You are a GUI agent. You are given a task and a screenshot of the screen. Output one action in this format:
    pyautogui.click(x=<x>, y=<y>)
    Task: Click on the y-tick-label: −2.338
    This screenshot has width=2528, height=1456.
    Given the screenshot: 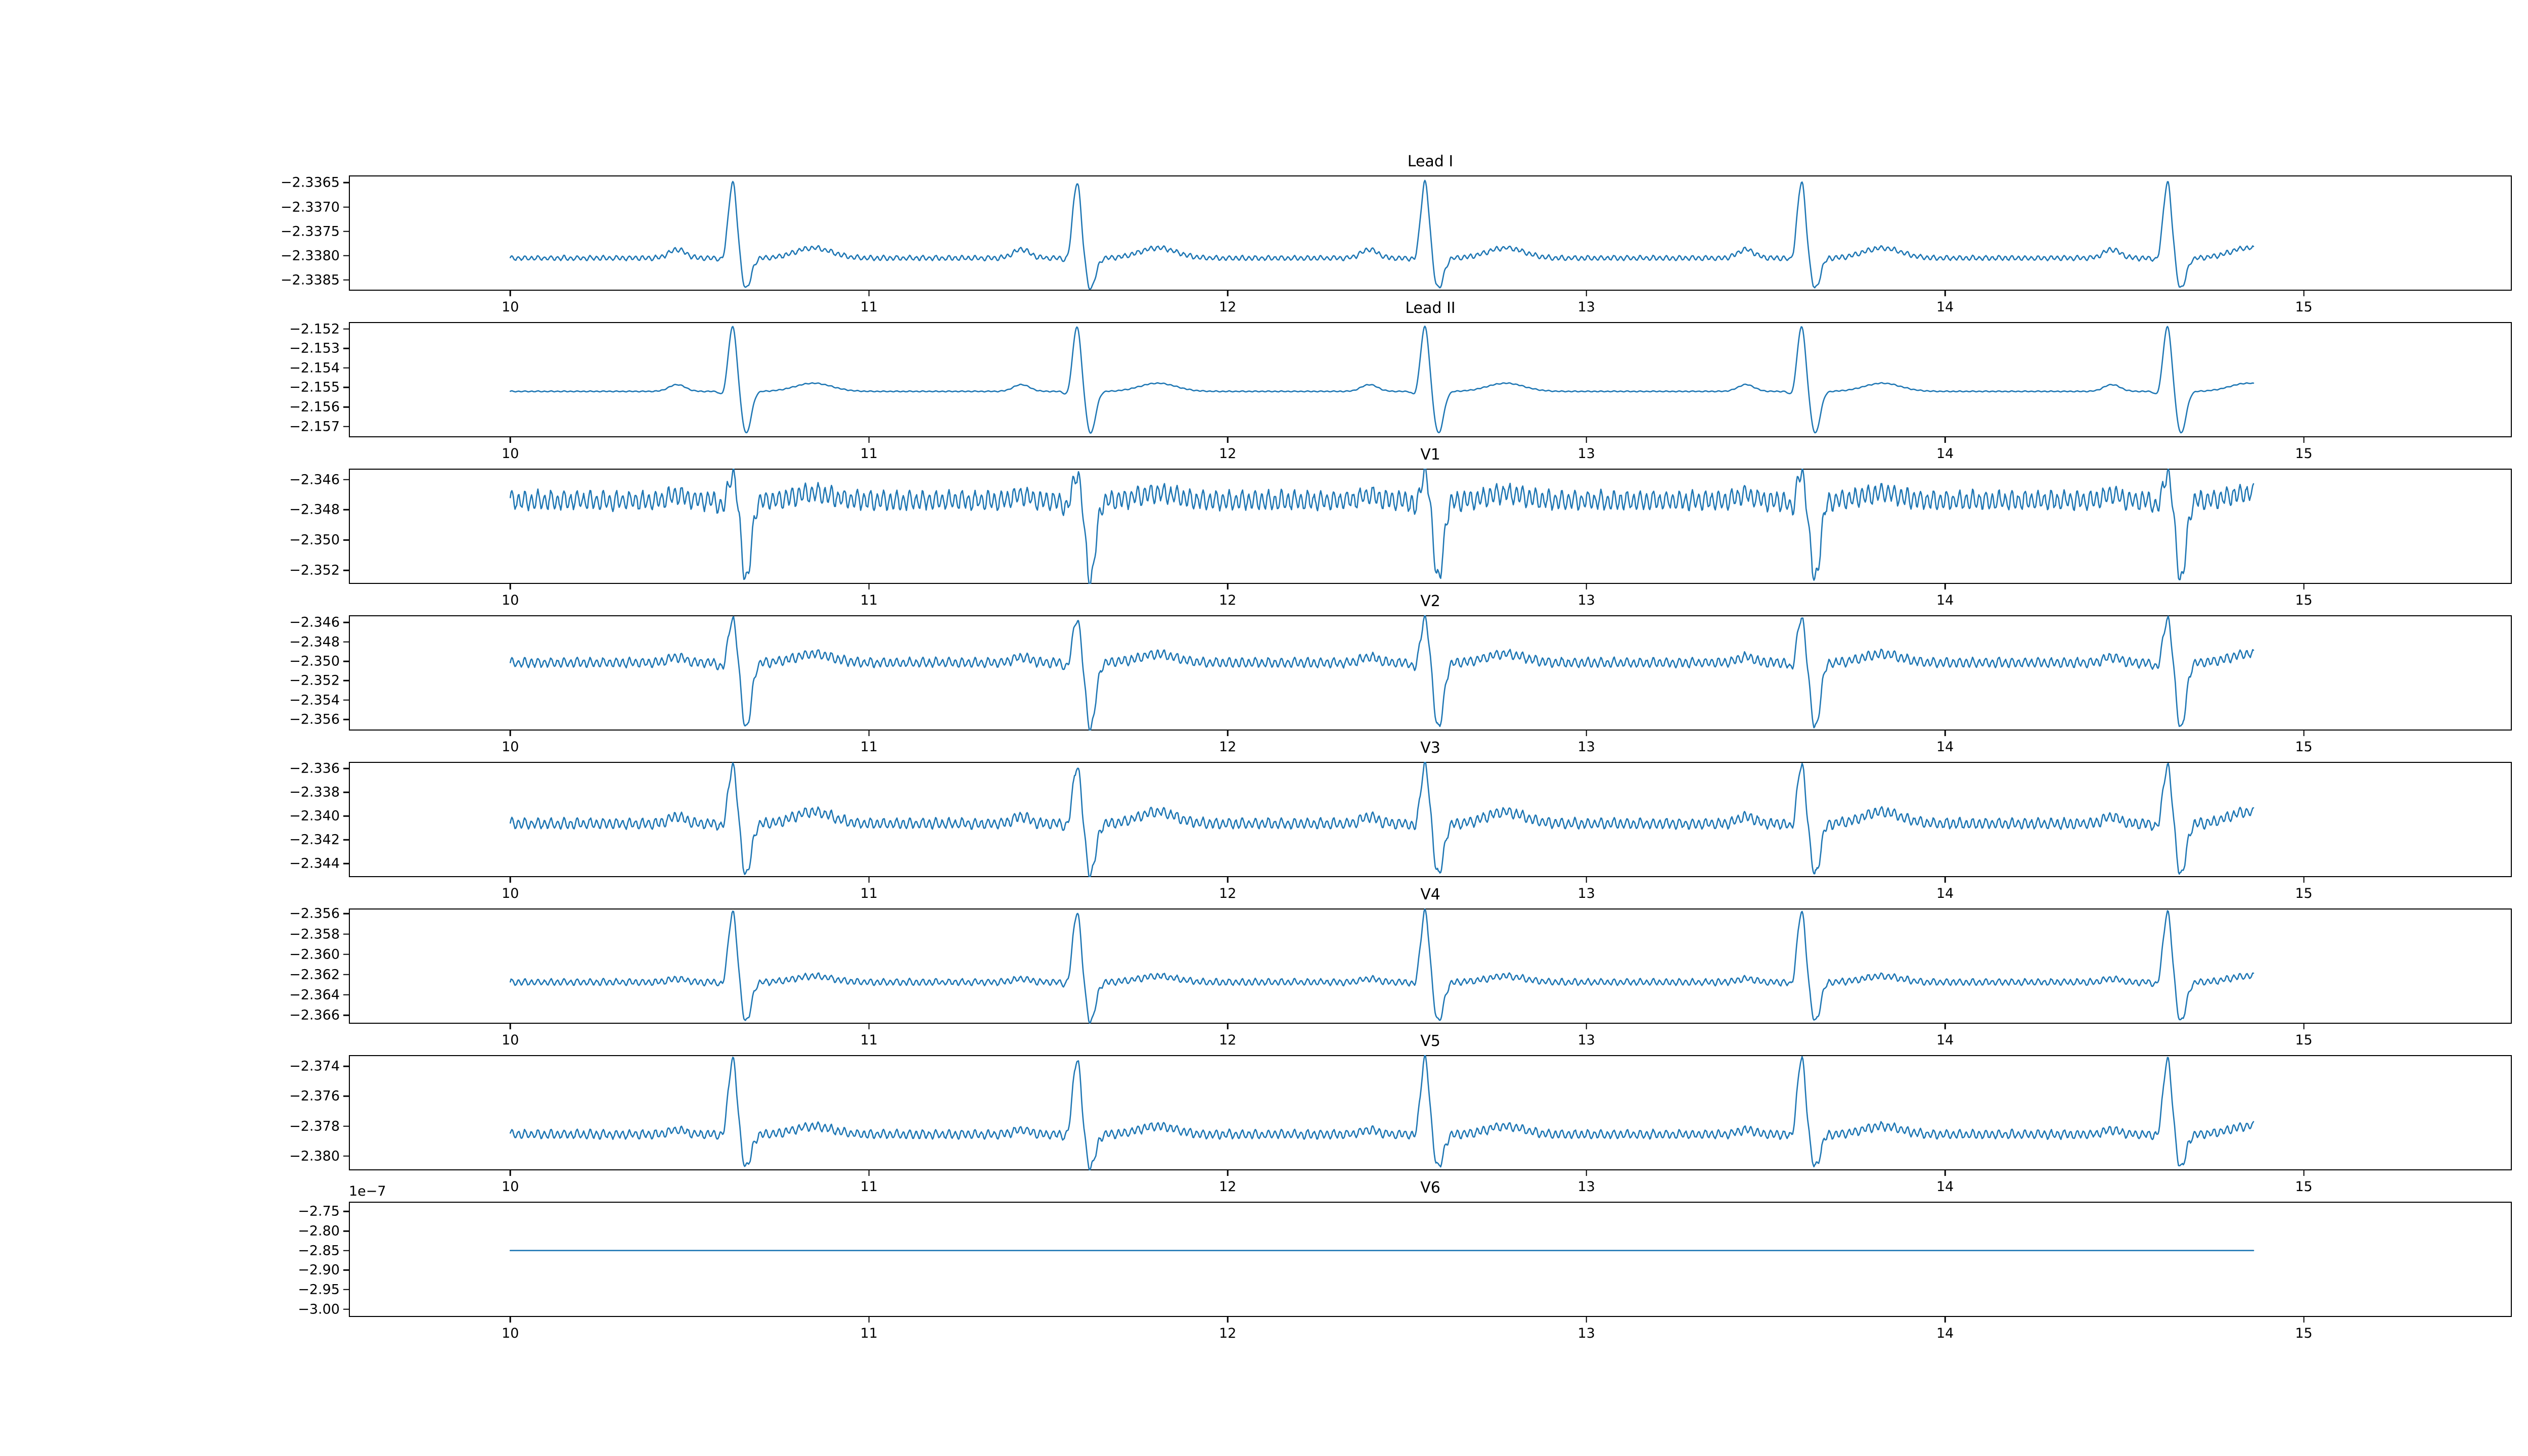 What is the action you would take?
    pyautogui.click(x=315, y=792)
    